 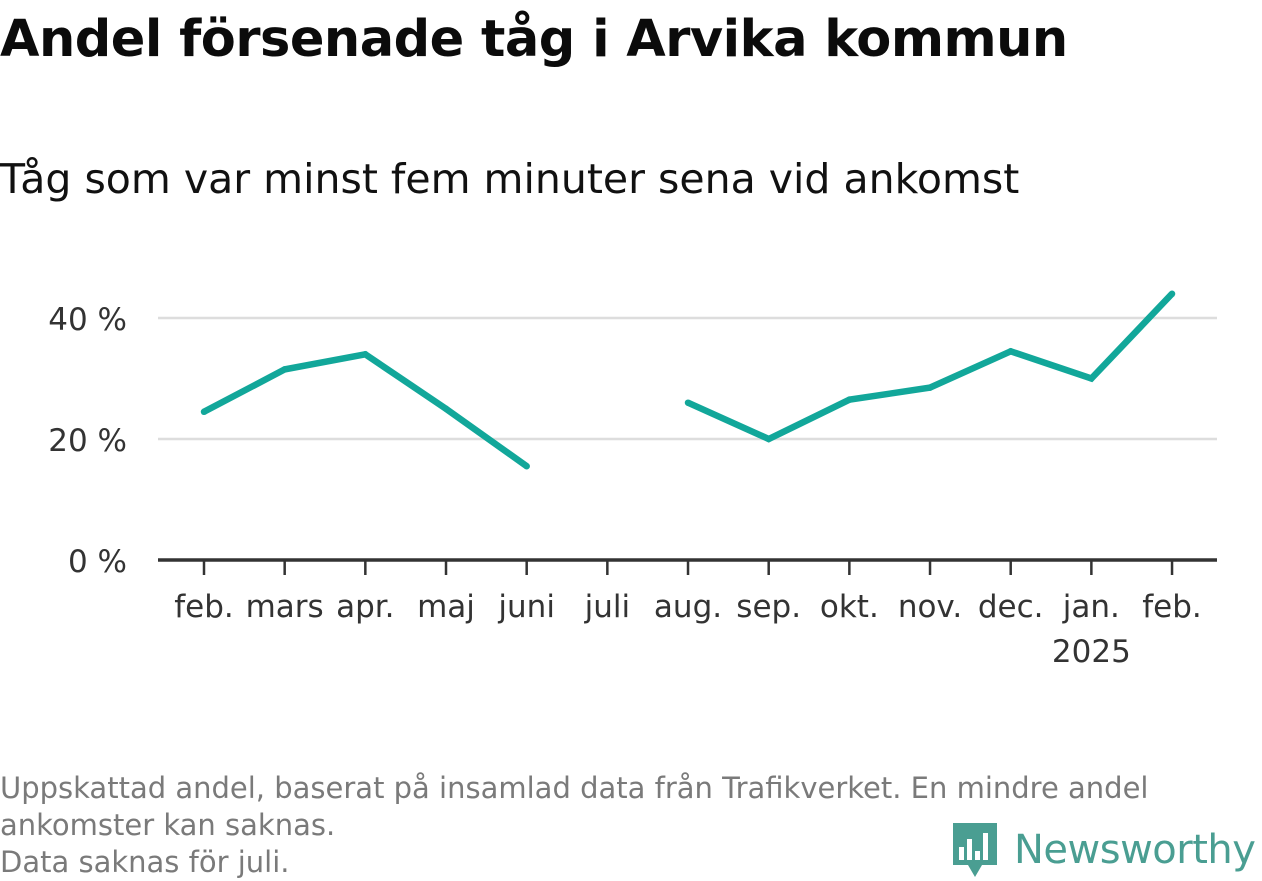 What do you see at coordinates (849, 607) in the screenshot?
I see `x-tick-label: okt.` at bounding box center [849, 607].